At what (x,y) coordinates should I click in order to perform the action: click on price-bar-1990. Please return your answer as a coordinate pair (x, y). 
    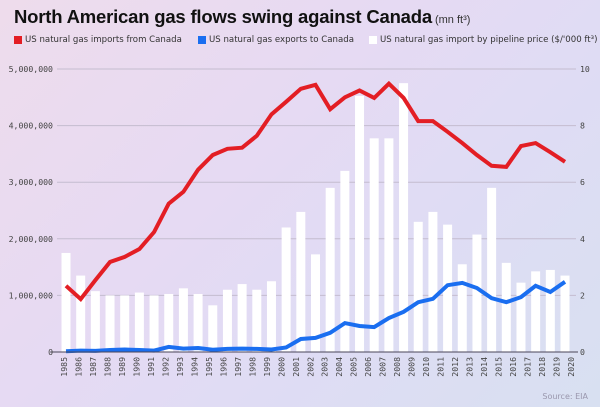
    Looking at the image, I should click on (139, 322).